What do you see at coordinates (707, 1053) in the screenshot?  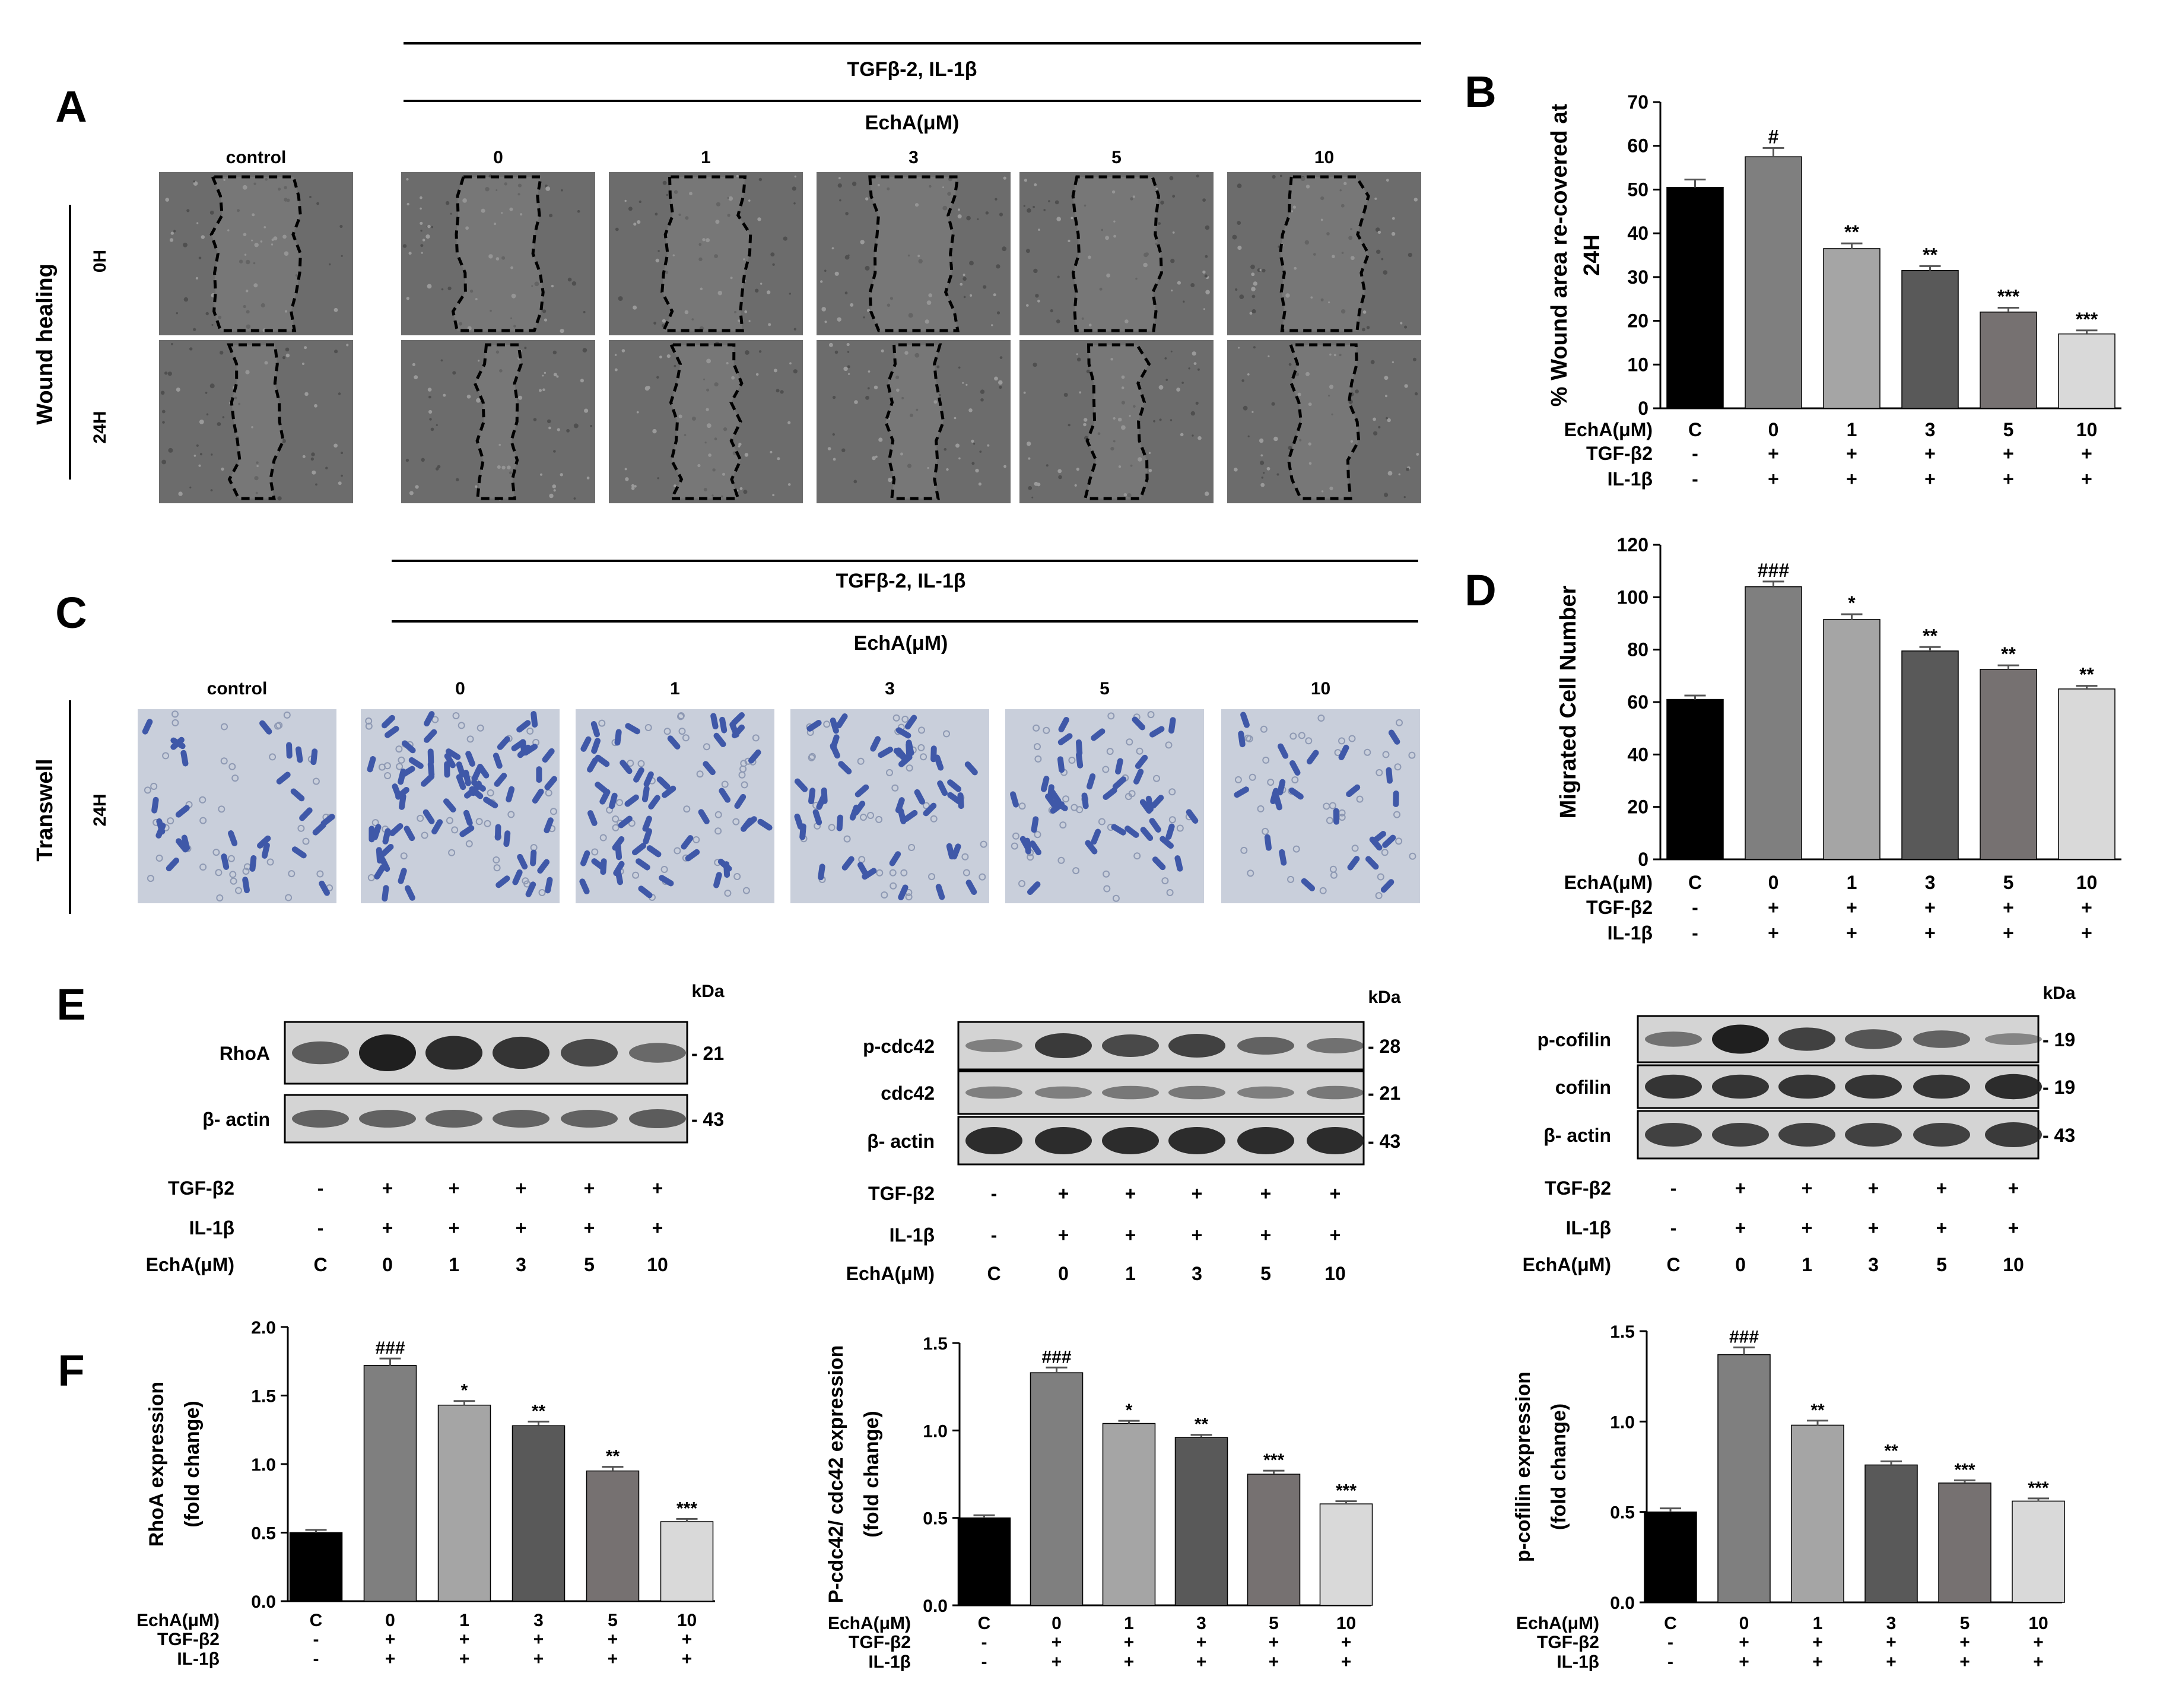 I see `kda-marker: - 21` at bounding box center [707, 1053].